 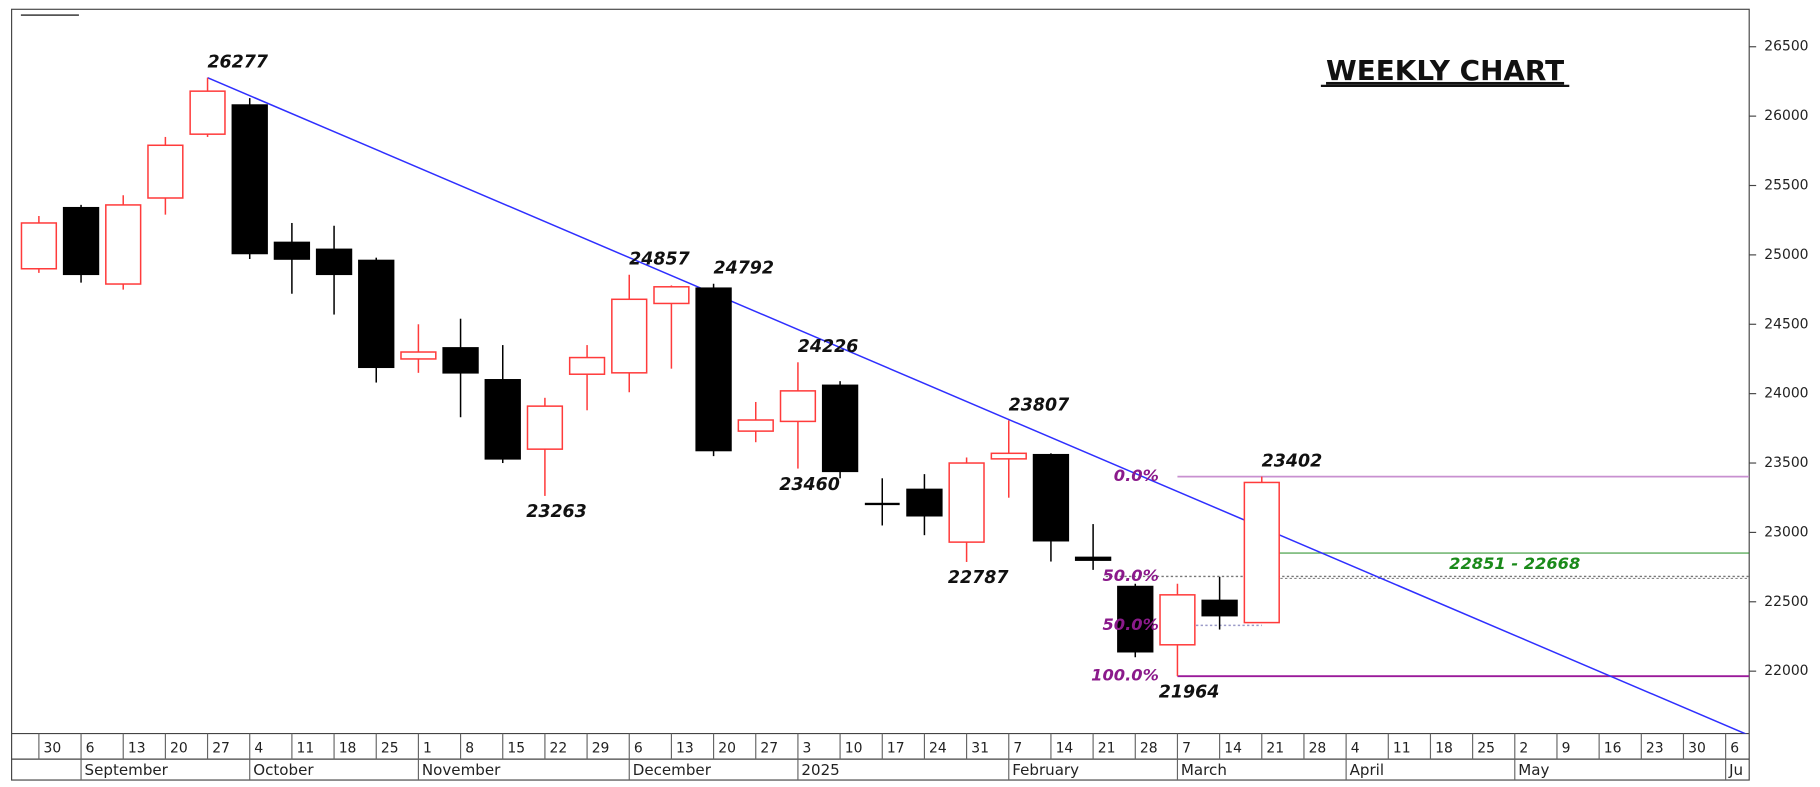 I want to click on high-label: 24792, so click(x=743, y=269).